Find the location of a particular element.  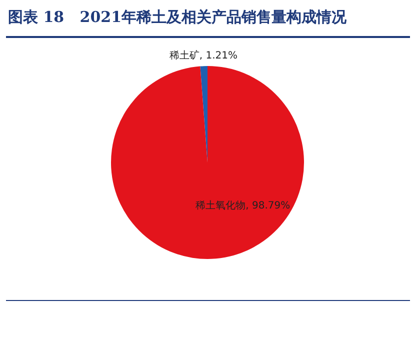

chart-title: 图表 18 2021年稀土及相关产品销售量构成情况 is located at coordinates (178, 17).